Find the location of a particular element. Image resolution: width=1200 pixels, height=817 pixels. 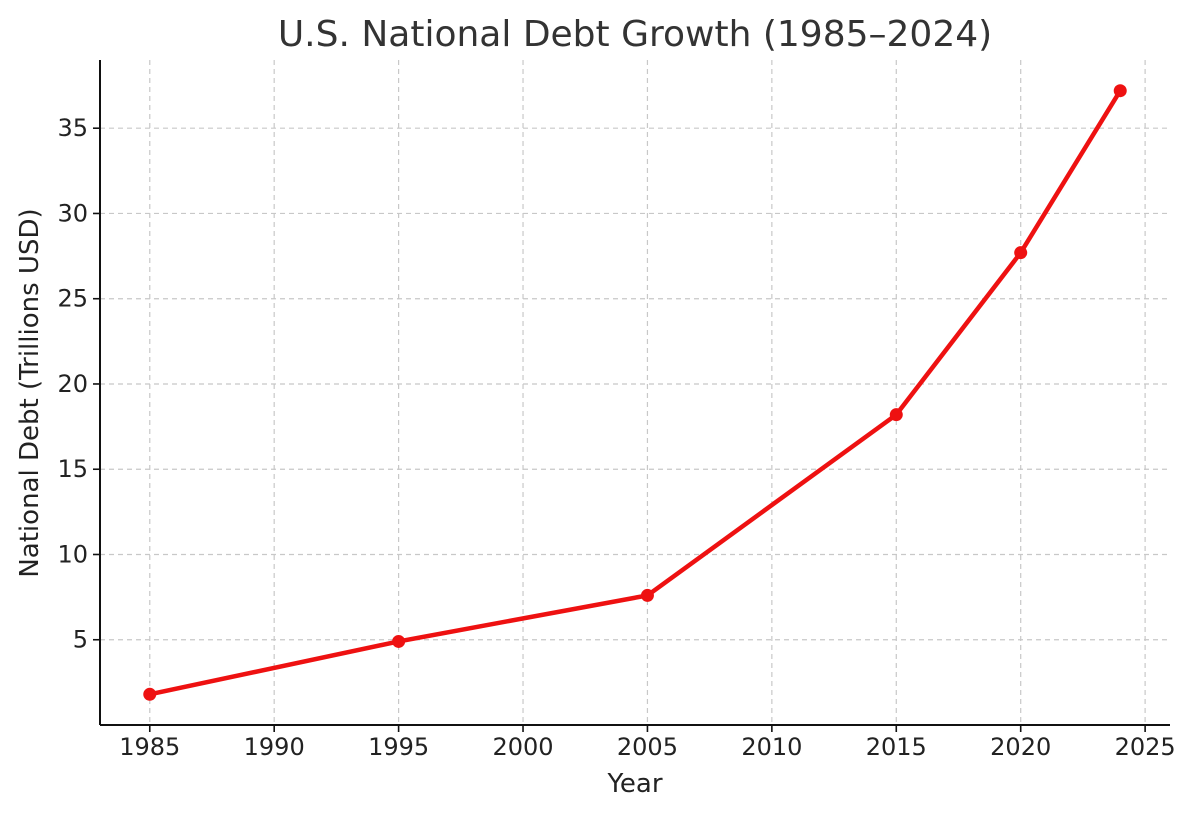

chart-title: U.S. National Debt Growth (1985–2024) is located at coordinates (635, 34).